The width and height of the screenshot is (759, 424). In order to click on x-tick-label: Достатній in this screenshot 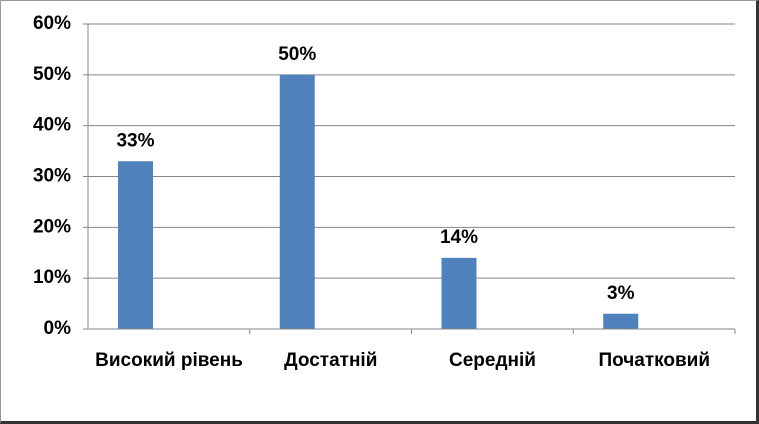, I will do `click(331, 360)`.